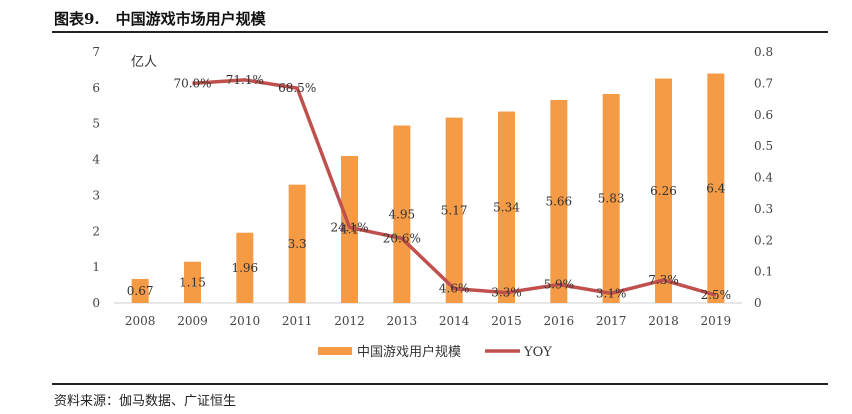 This screenshot has width=852, height=414. What do you see at coordinates (297, 321) in the screenshot?
I see `x-tick-2011: 2011` at bounding box center [297, 321].